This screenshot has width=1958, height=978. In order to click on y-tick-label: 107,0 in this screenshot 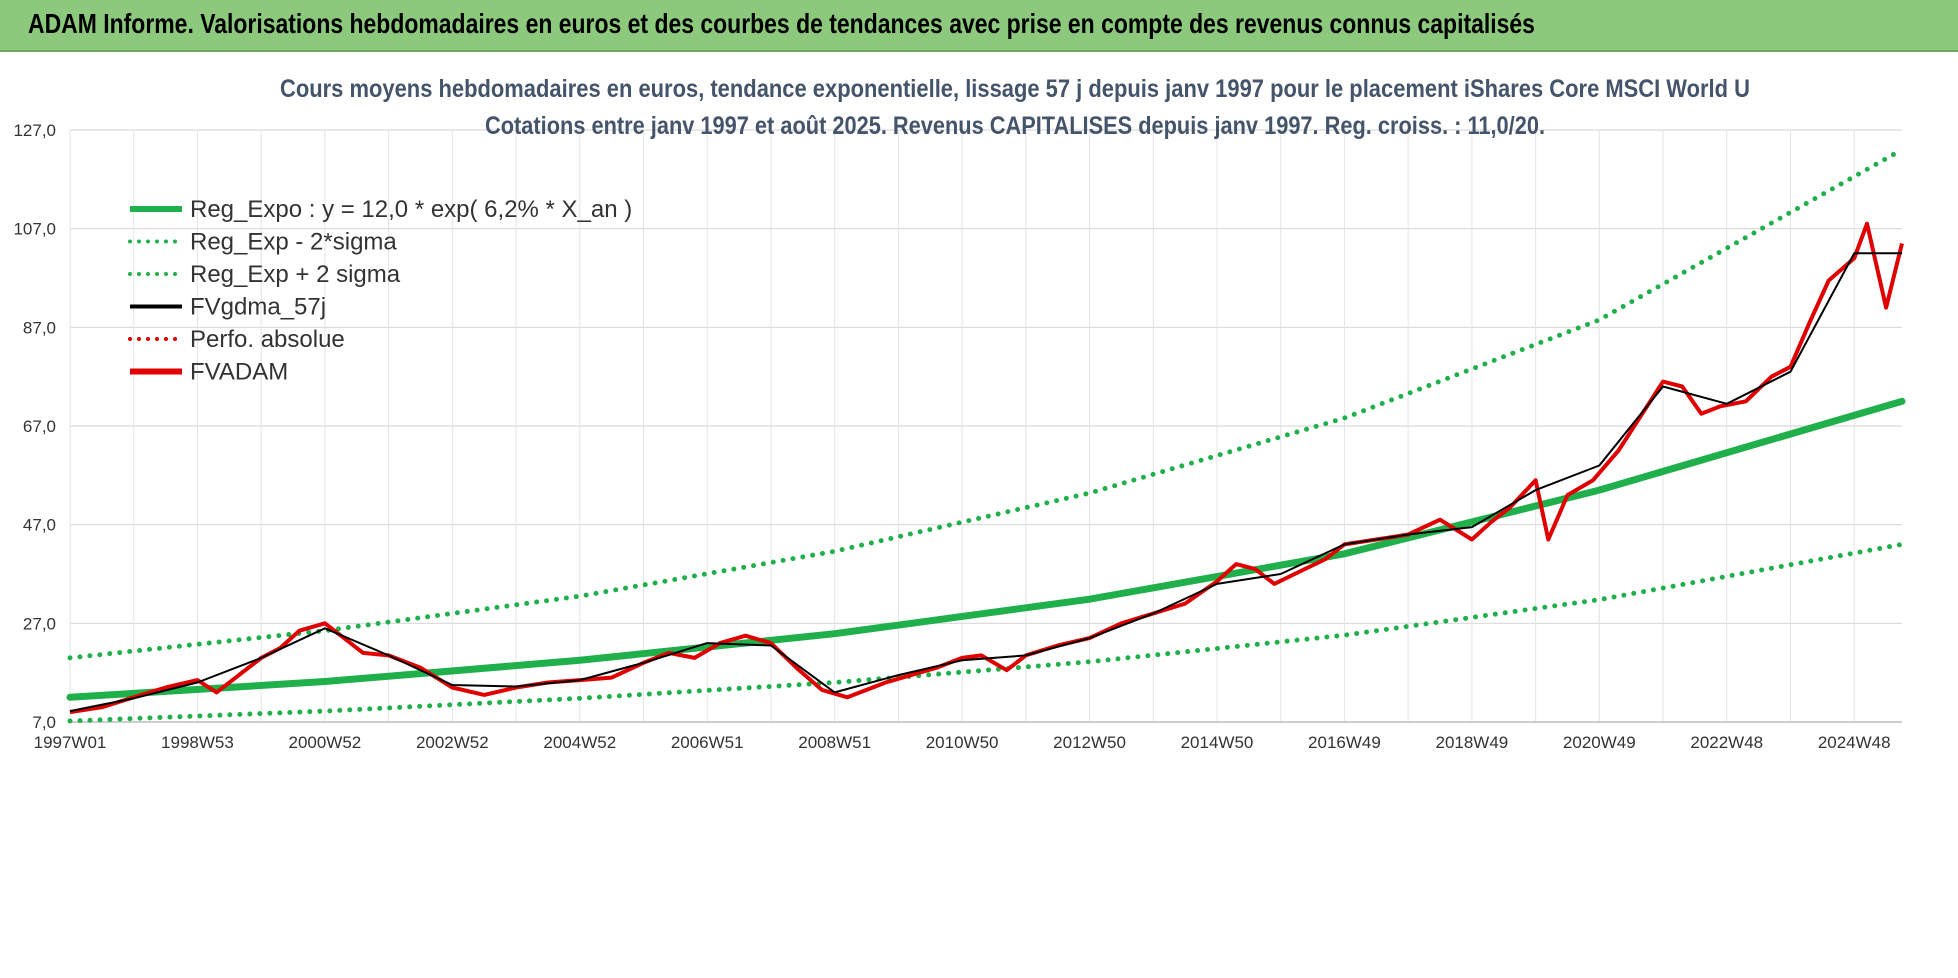, I will do `click(34, 229)`.